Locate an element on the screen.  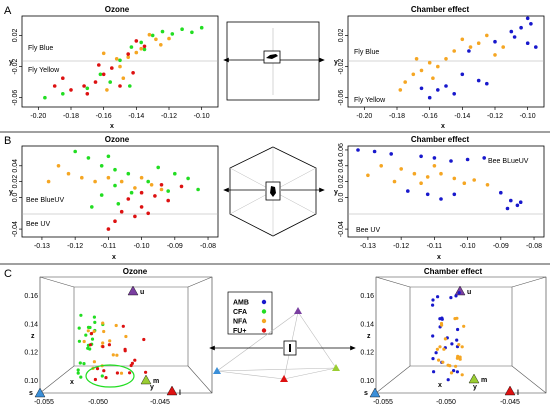
box-edge is located at coordinates (393, 379).